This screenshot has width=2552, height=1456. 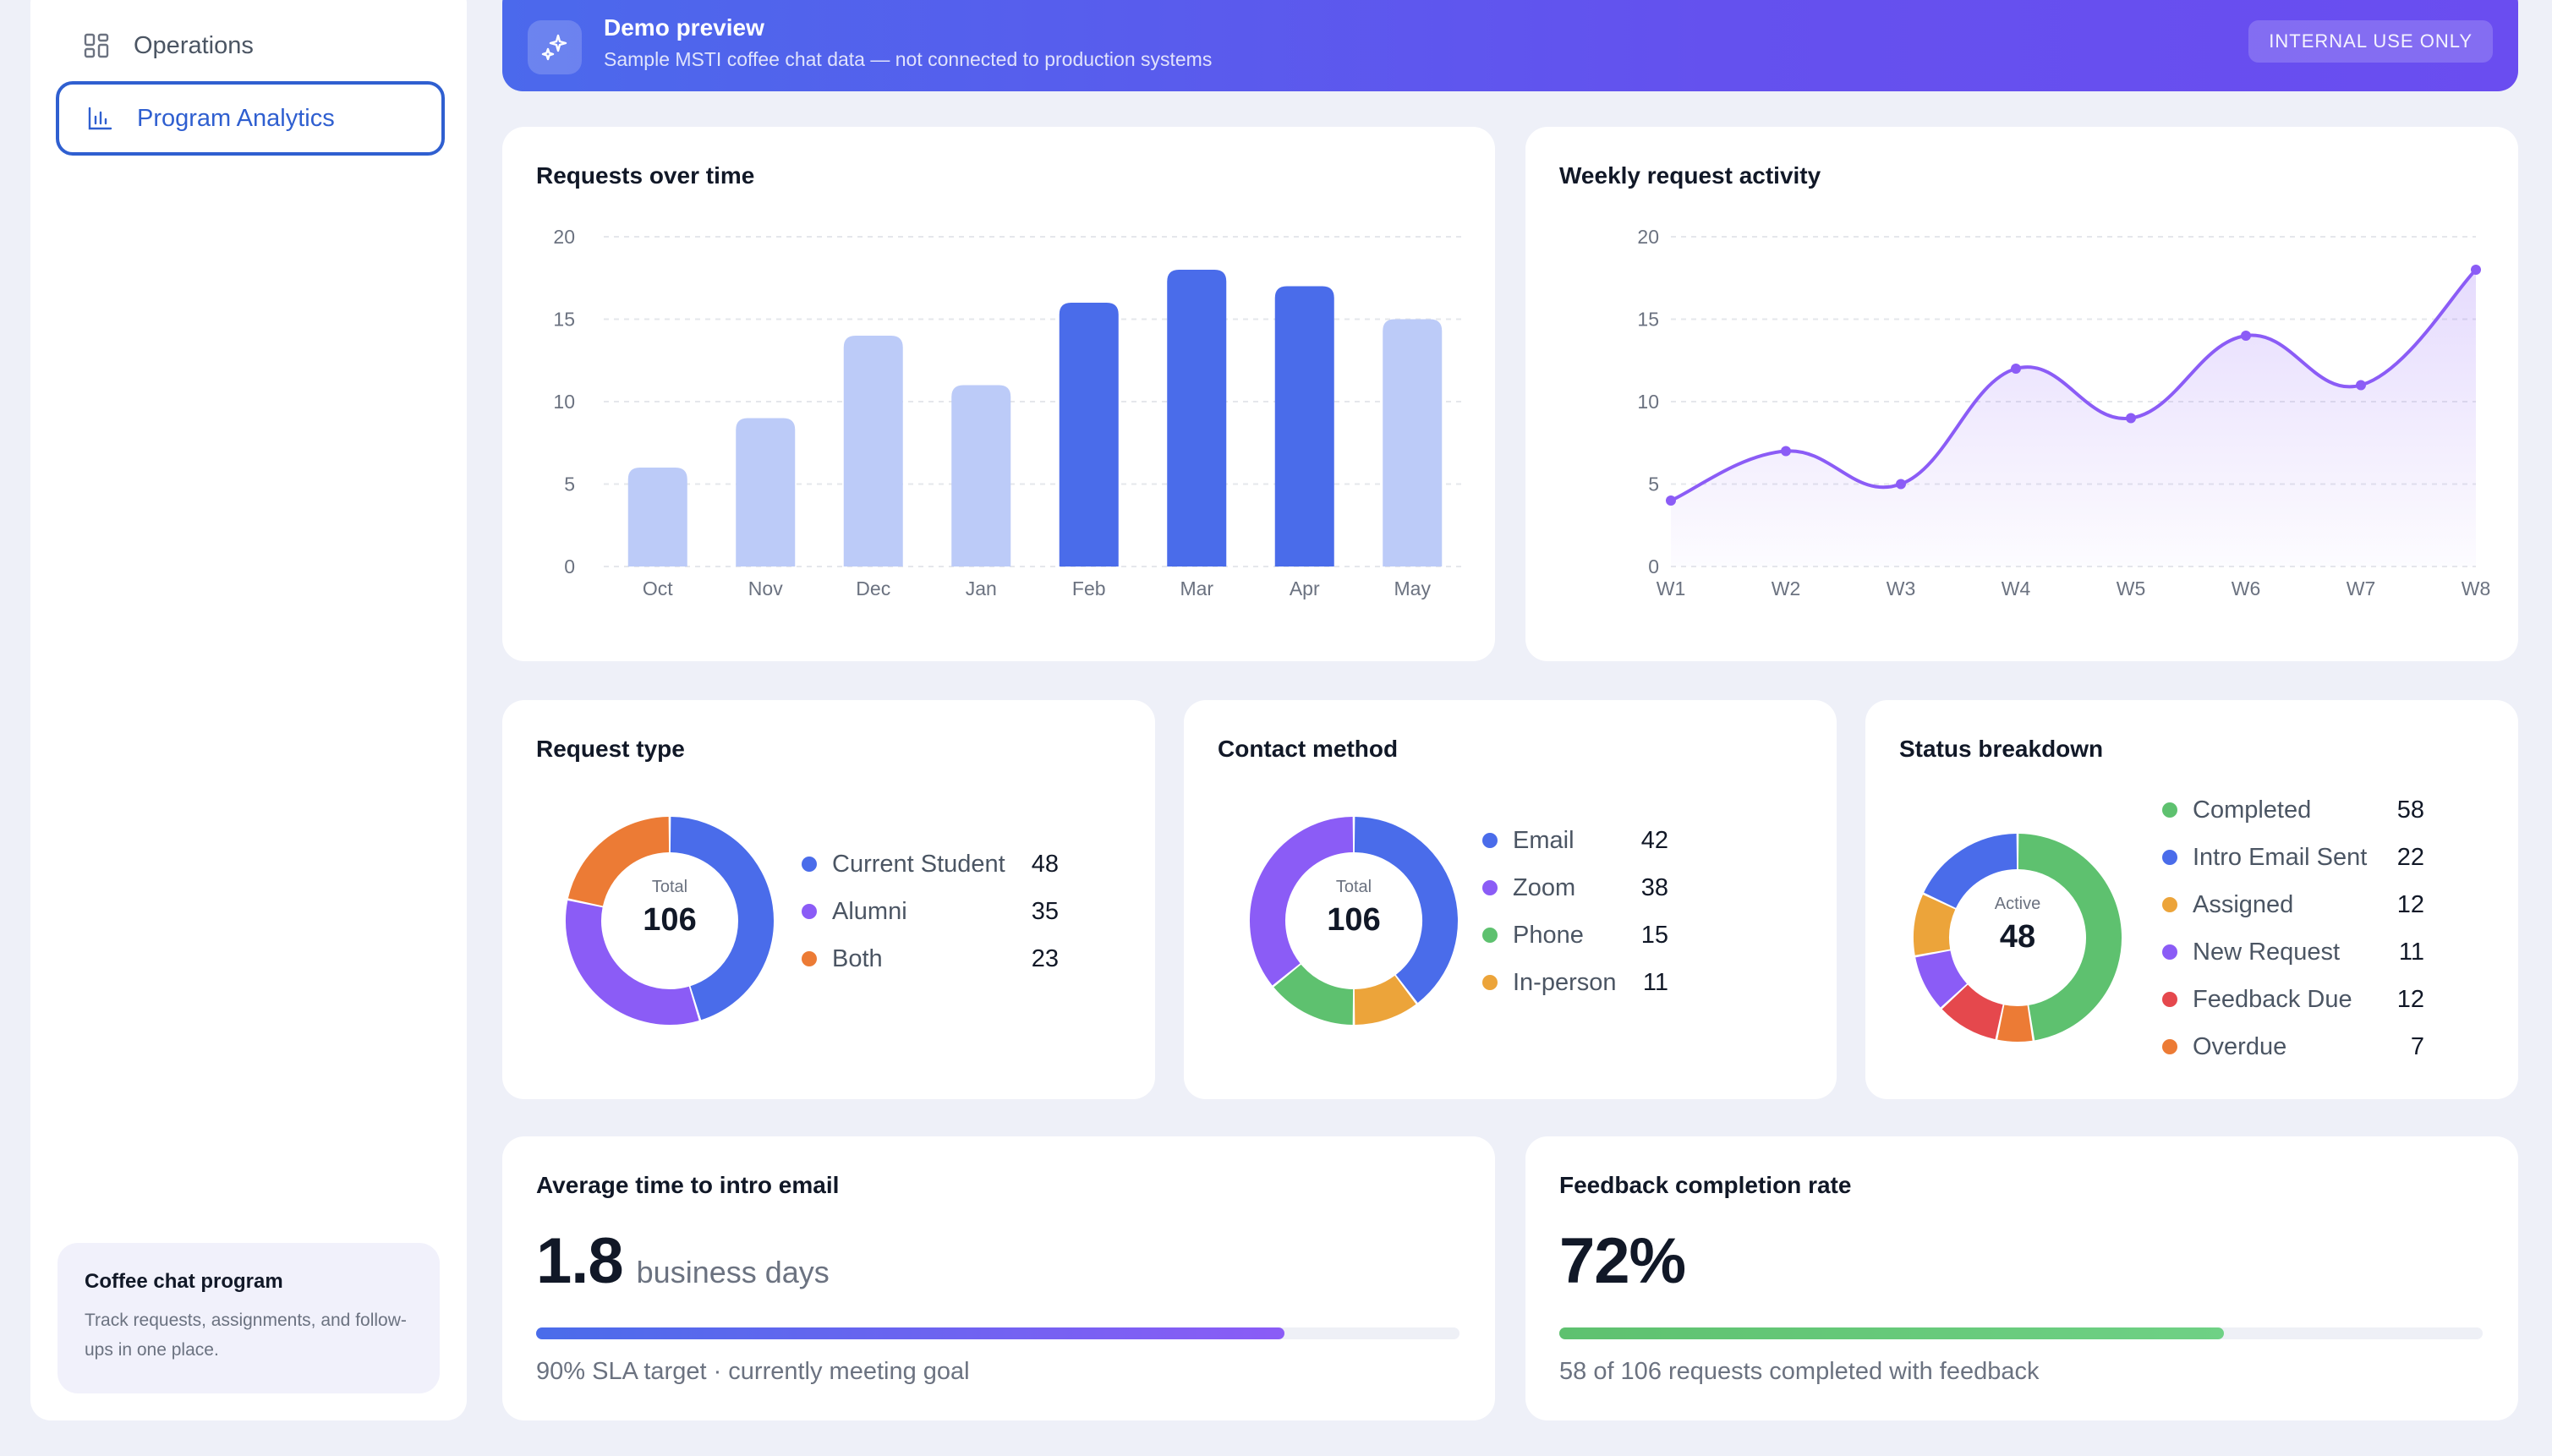 What do you see at coordinates (1902, 588) in the screenshot?
I see `x-tick-label: W3` at bounding box center [1902, 588].